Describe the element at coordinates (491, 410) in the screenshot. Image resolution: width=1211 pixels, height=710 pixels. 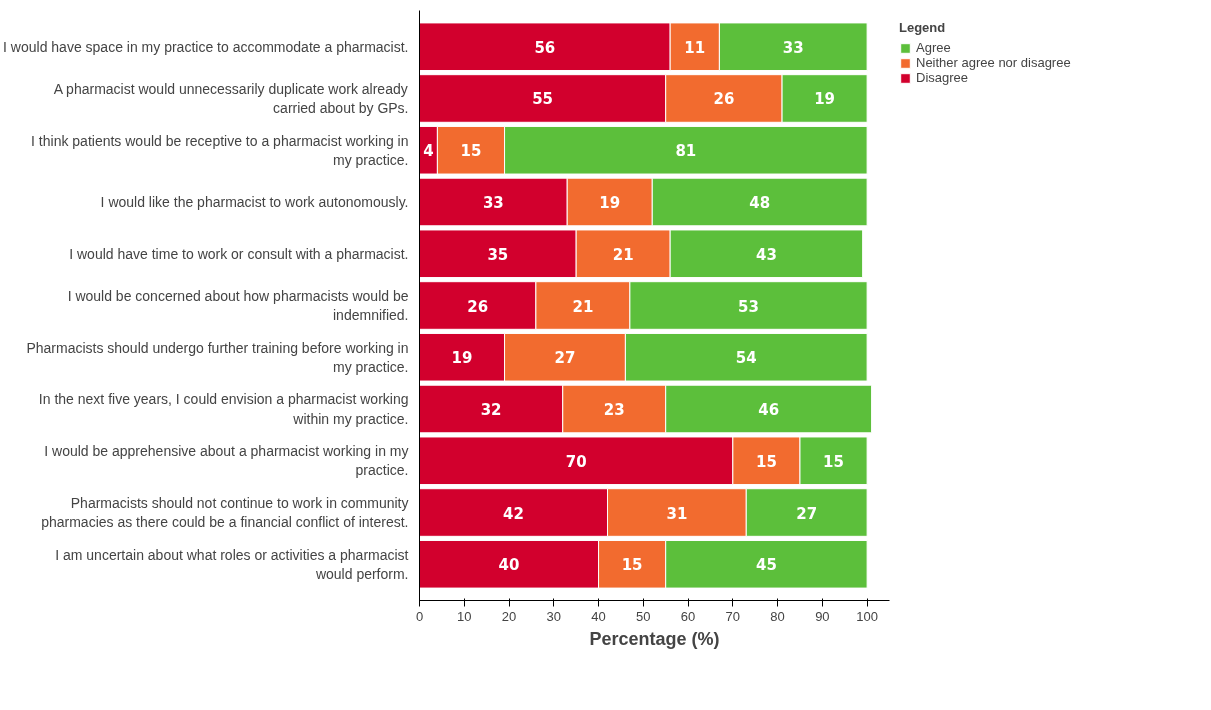
I see `data-label: 32` at that location.